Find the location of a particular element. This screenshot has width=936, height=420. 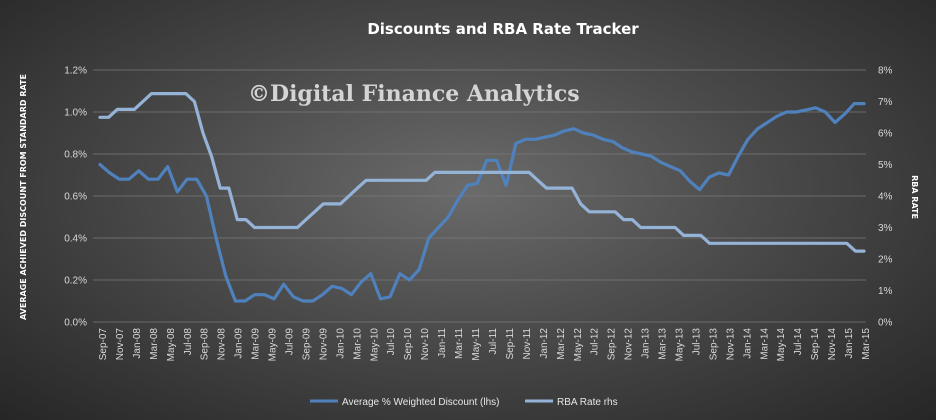

y-tick-label: 0.2% is located at coordinates (75, 281).